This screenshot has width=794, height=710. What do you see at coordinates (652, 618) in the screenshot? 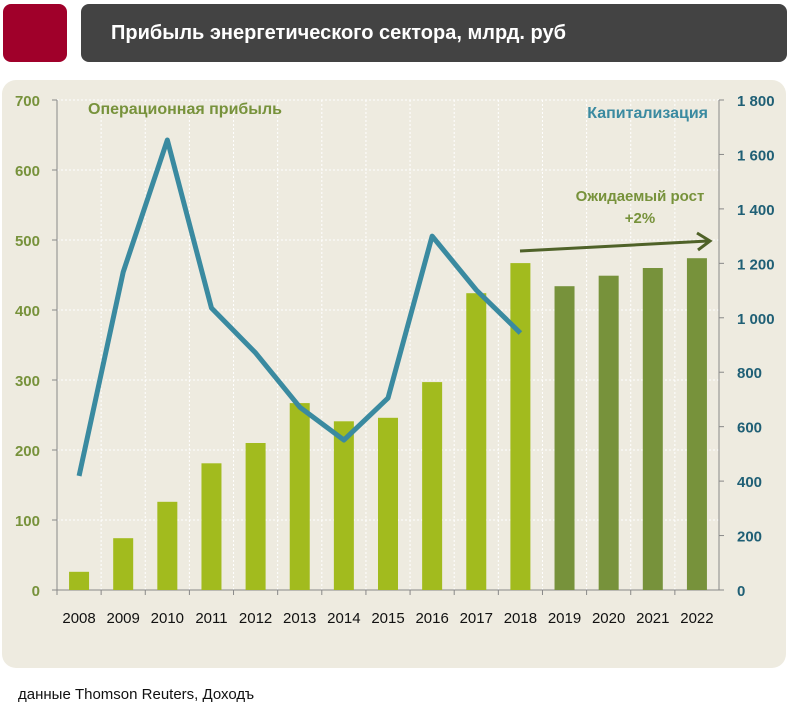
I see `x-tick-label: 2021` at bounding box center [652, 618].